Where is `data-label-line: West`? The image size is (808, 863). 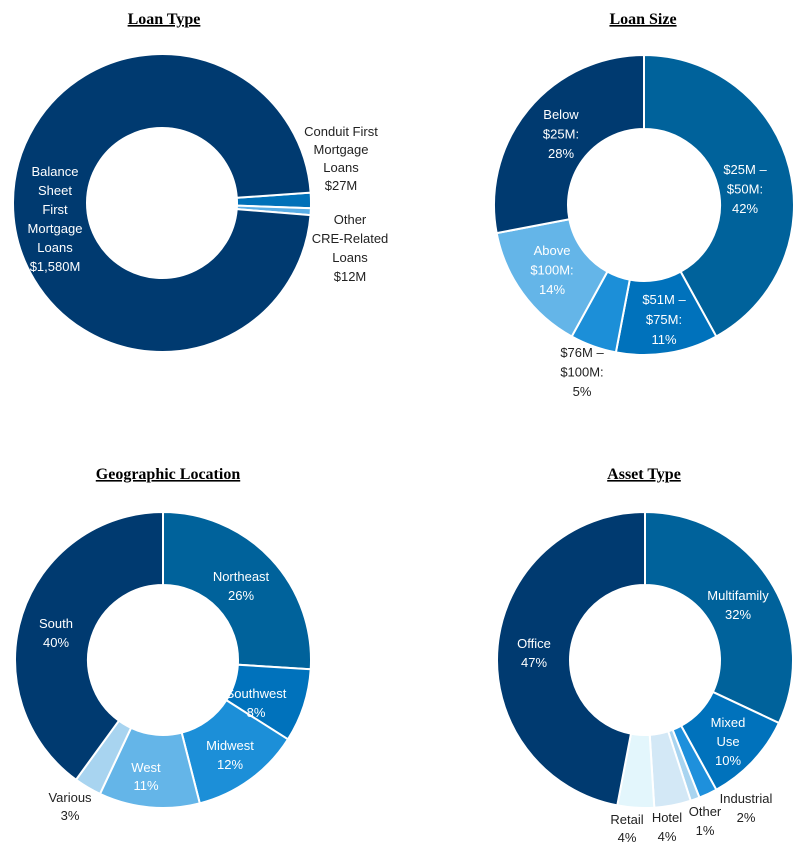
data-label-line: West is located at coordinates (146, 767).